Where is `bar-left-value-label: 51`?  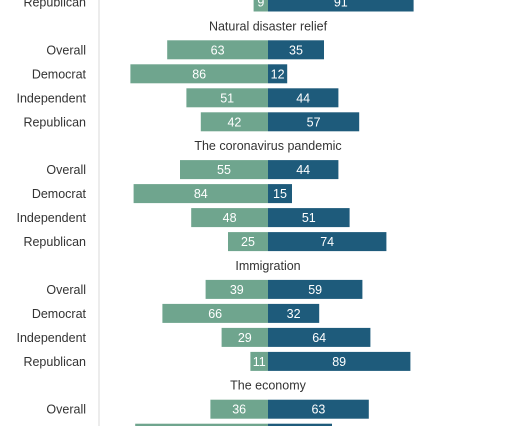
bar-left-value-label: 51 is located at coordinates (227, 98).